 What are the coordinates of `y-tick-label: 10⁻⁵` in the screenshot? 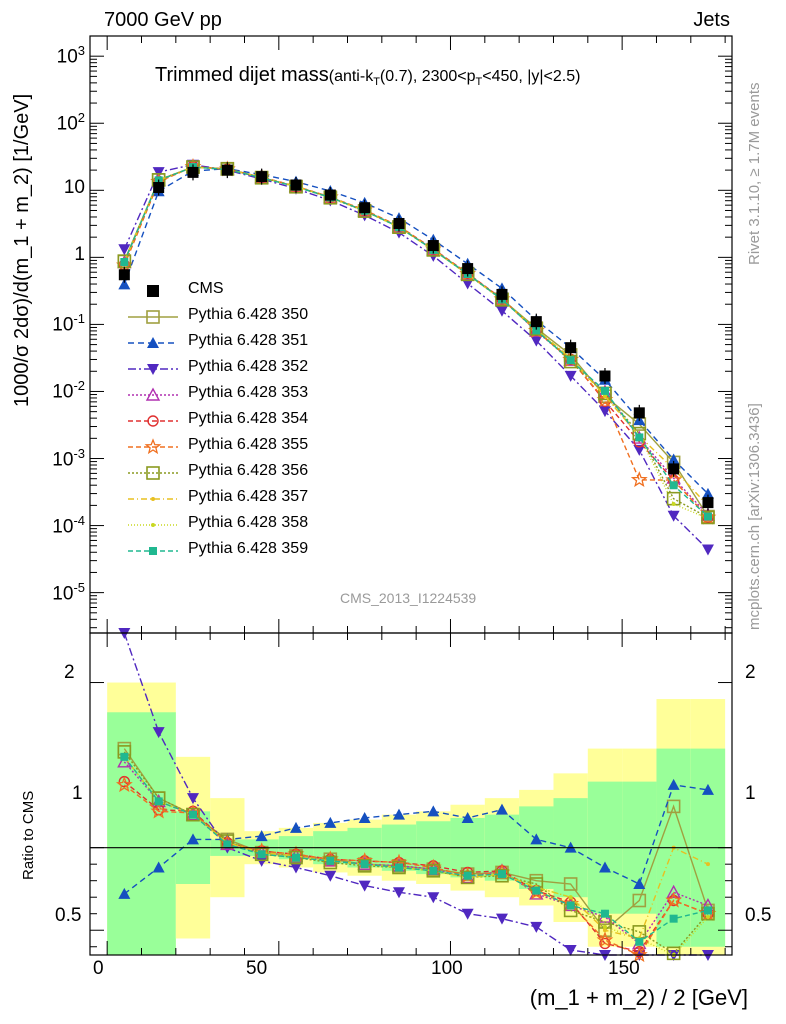 It's located at (68, 591).